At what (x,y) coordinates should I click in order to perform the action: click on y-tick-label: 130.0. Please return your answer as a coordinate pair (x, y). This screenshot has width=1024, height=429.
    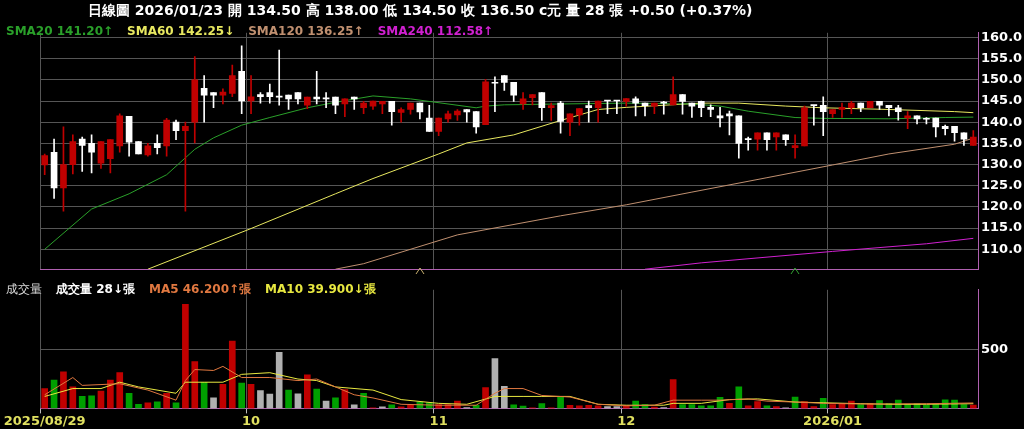
    Looking at the image, I should click on (1002, 163).